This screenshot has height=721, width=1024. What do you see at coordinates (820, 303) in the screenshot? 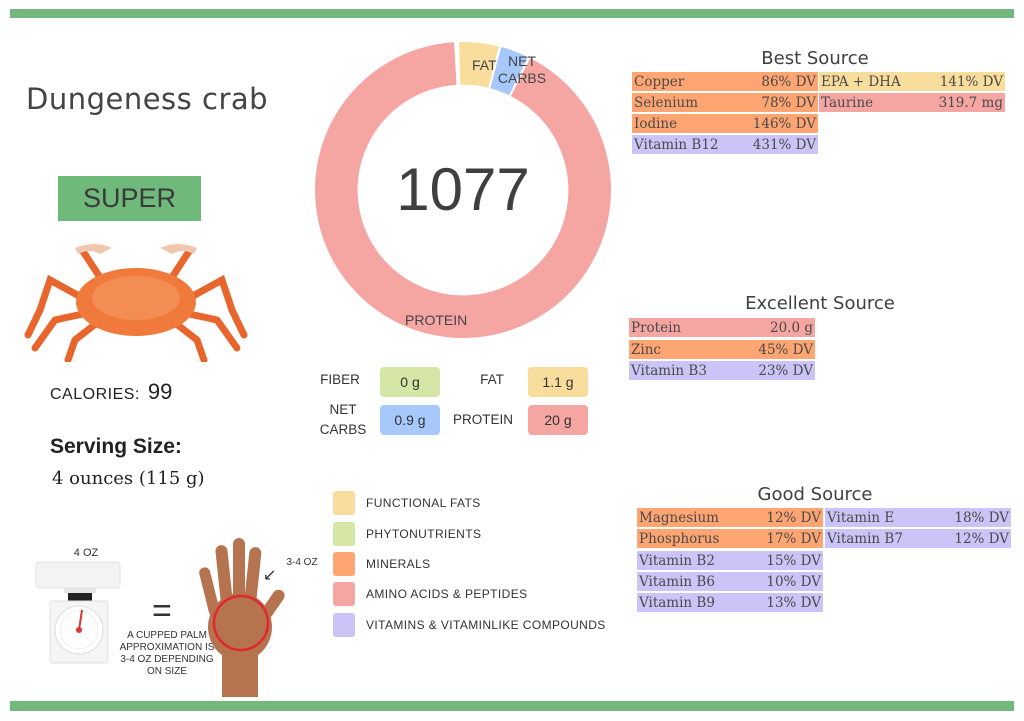
I see `excellent-source-heading: Excellent Source` at bounding box center [820, 303].